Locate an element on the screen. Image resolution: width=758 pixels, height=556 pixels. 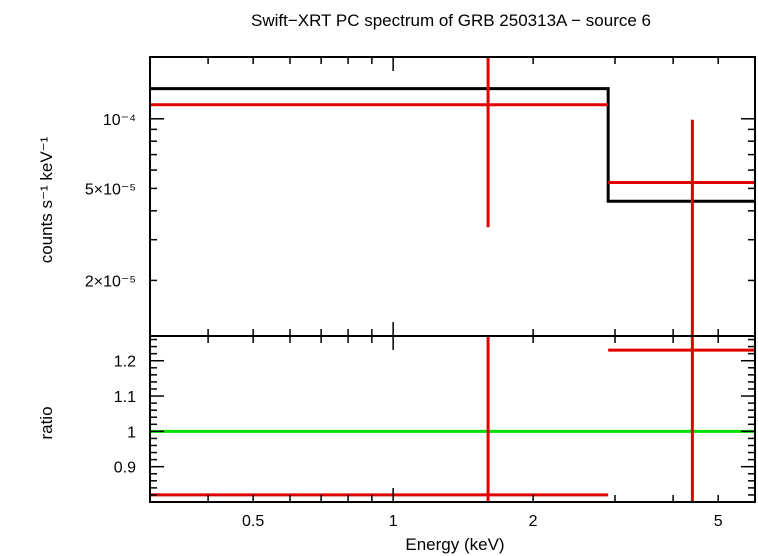
y-tick-label: 1 is located at coordinates (131, 432).